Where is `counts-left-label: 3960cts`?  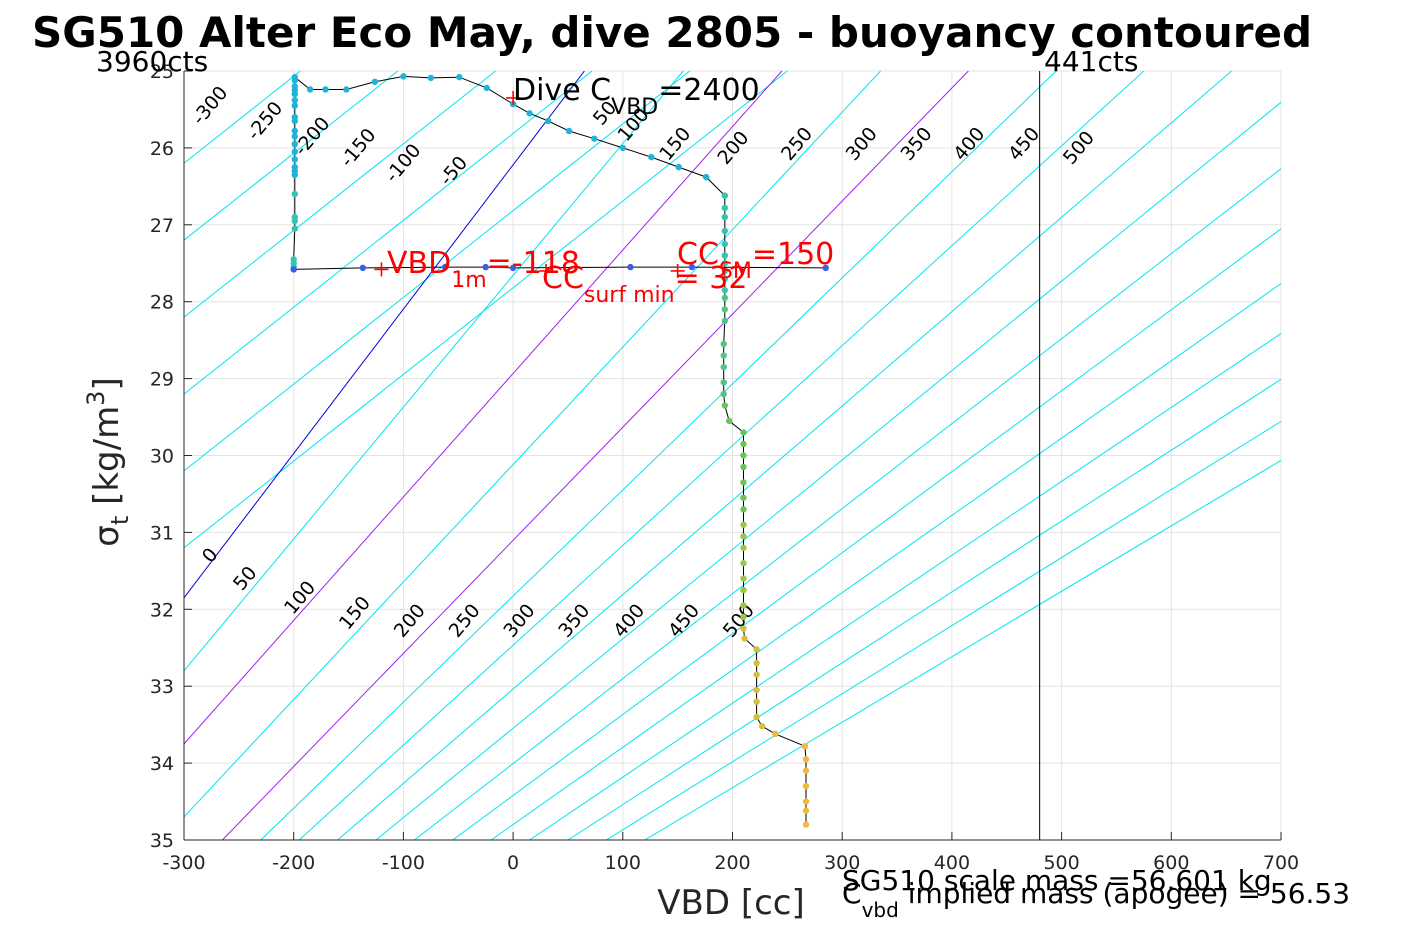
counts-left-label: 3960cts is located at coordinates (152, 61).